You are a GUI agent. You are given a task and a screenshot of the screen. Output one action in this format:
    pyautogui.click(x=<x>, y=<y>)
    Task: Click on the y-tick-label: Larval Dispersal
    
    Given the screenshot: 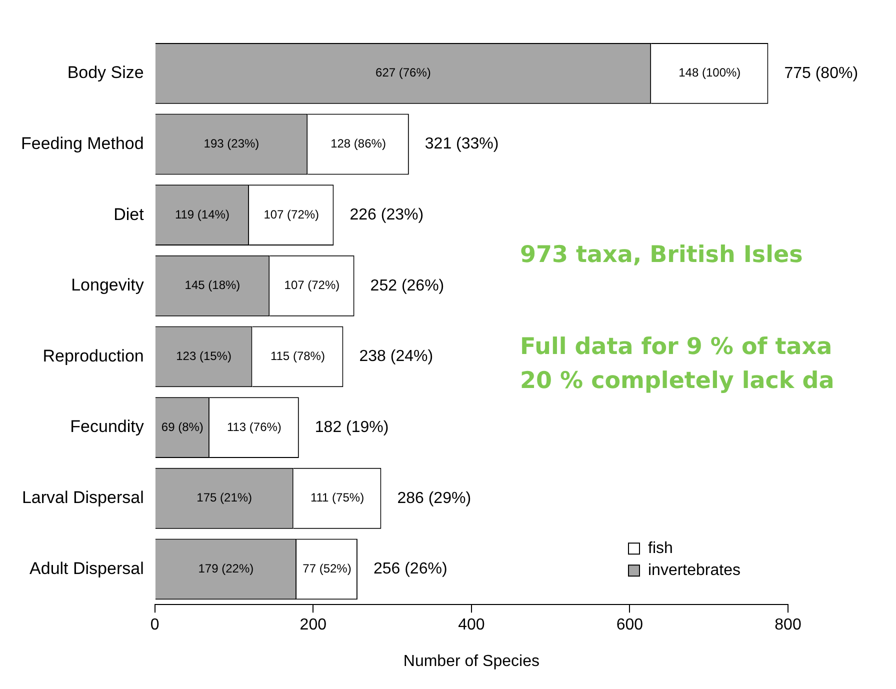 What is the action you would take?
    pyautogui.click(x=83, y=498)
    